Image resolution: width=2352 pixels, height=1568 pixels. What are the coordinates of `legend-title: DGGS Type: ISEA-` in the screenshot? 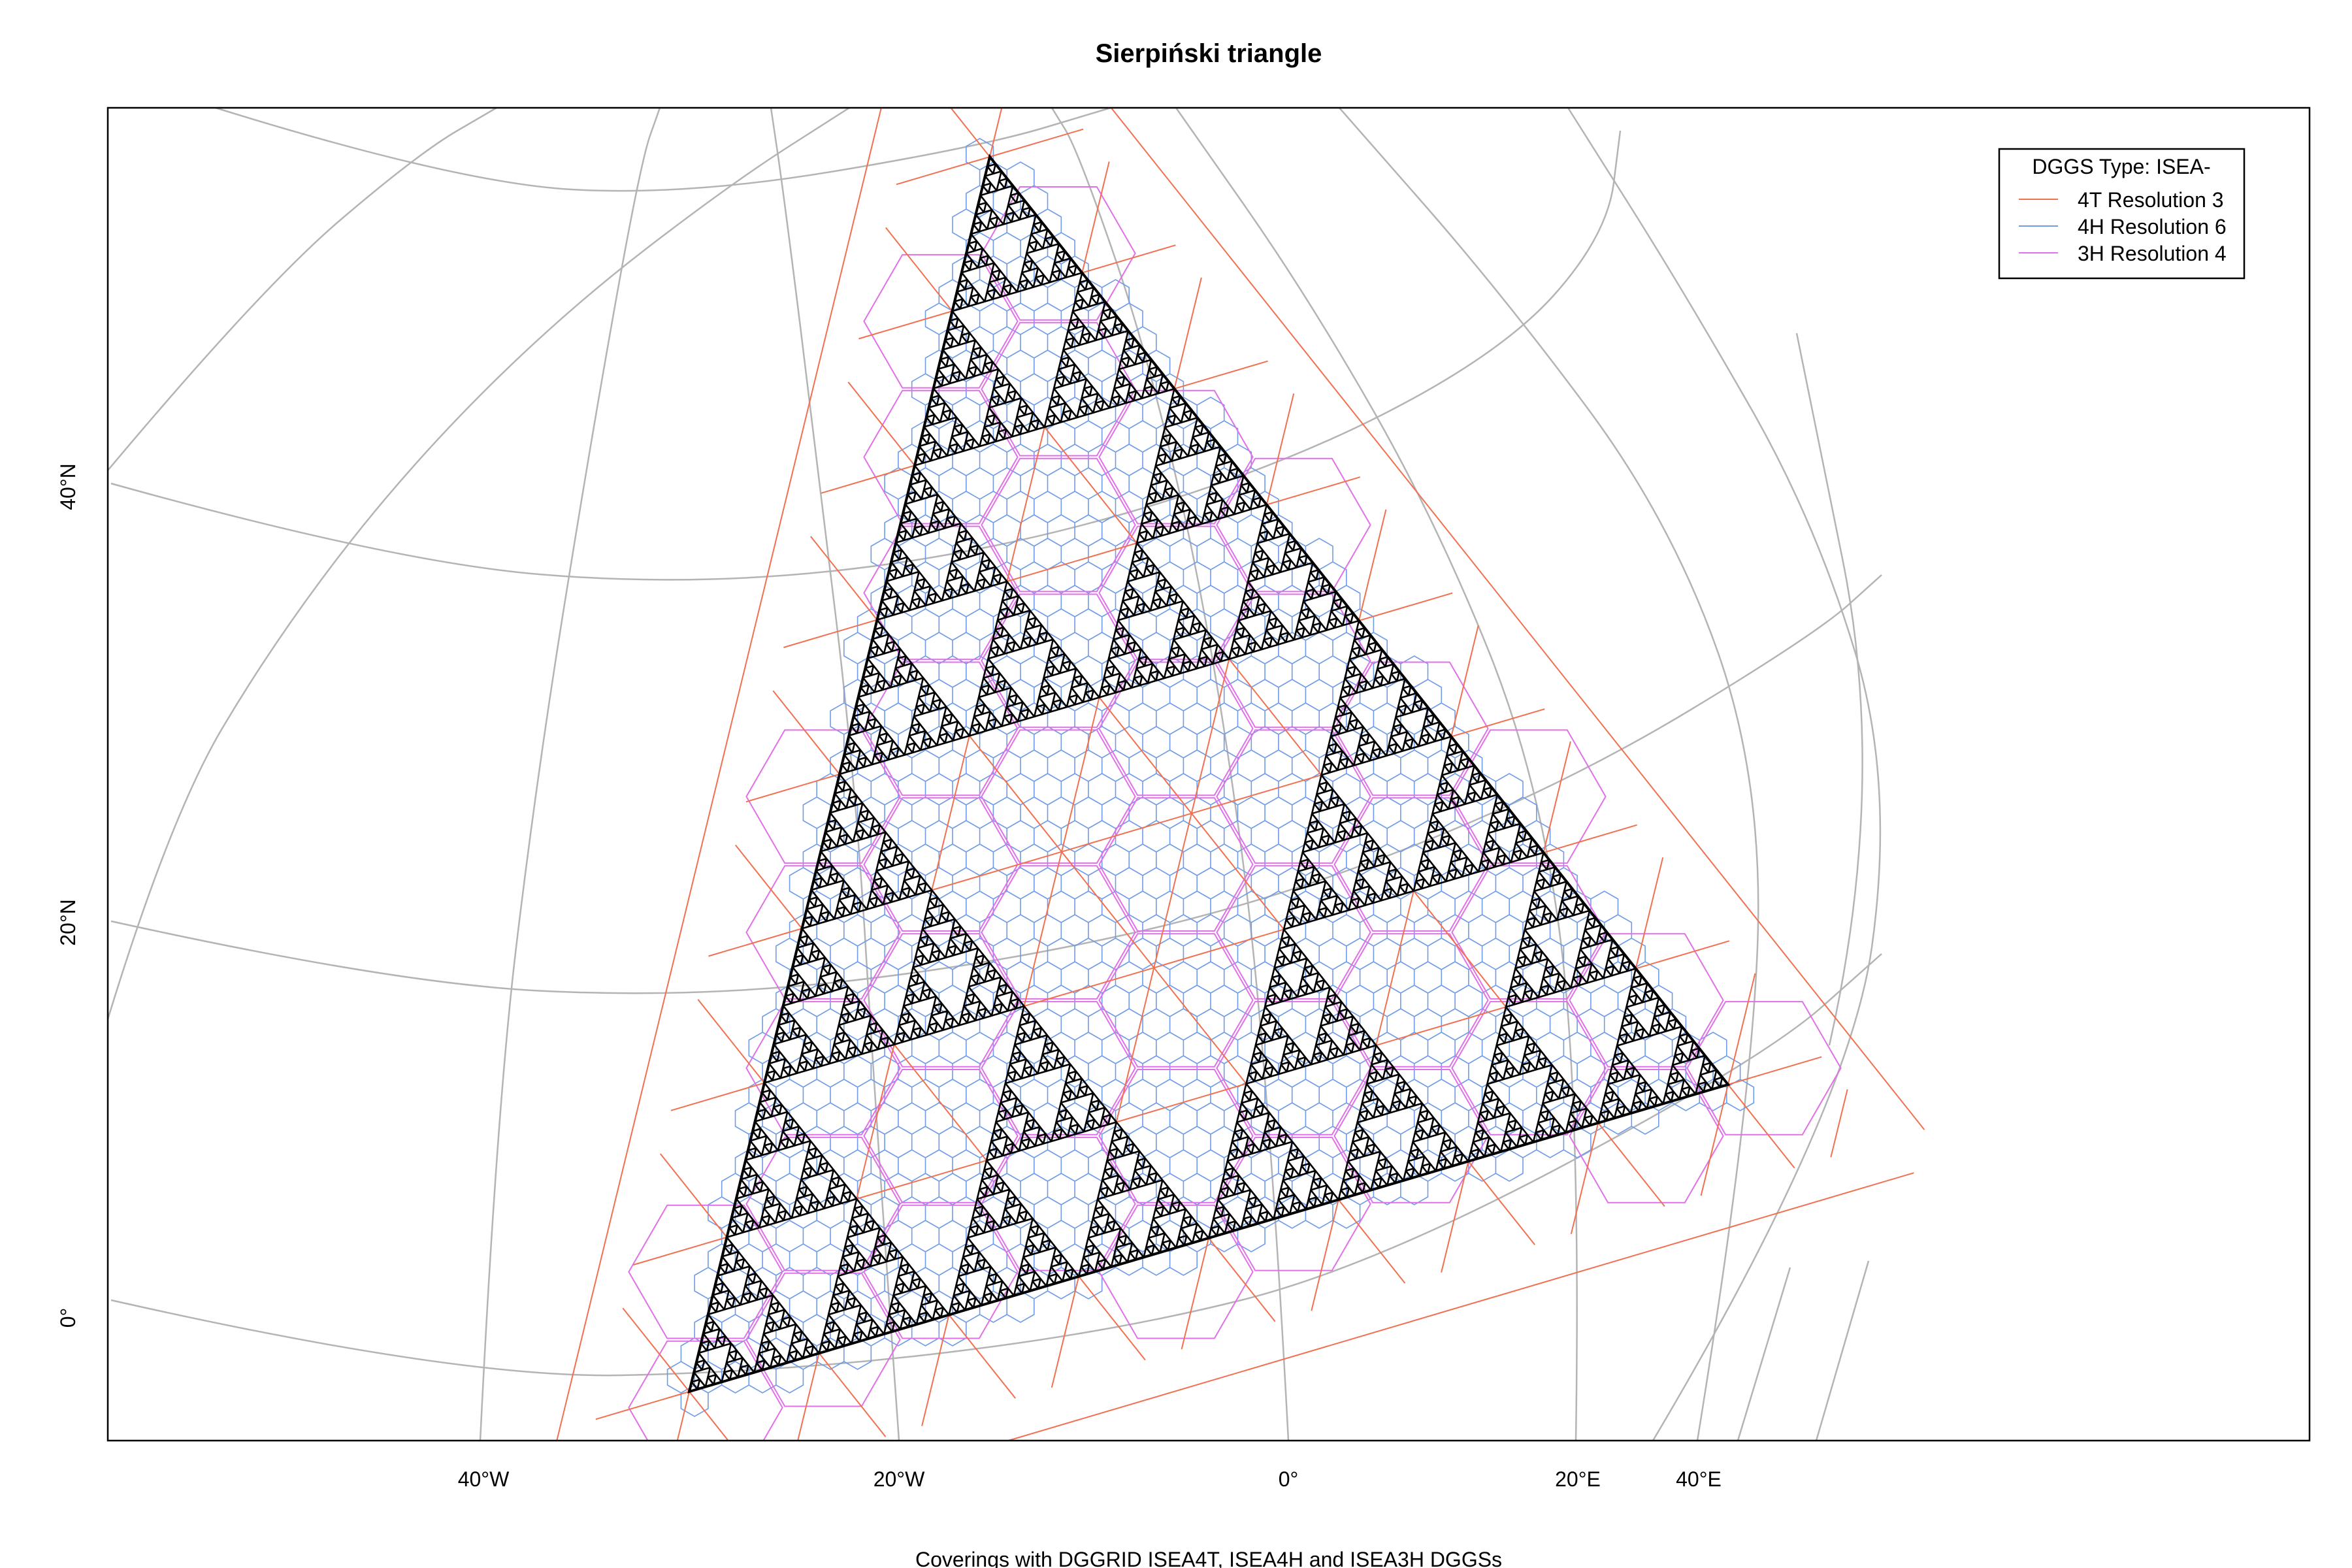 It's located at (2121, 166).